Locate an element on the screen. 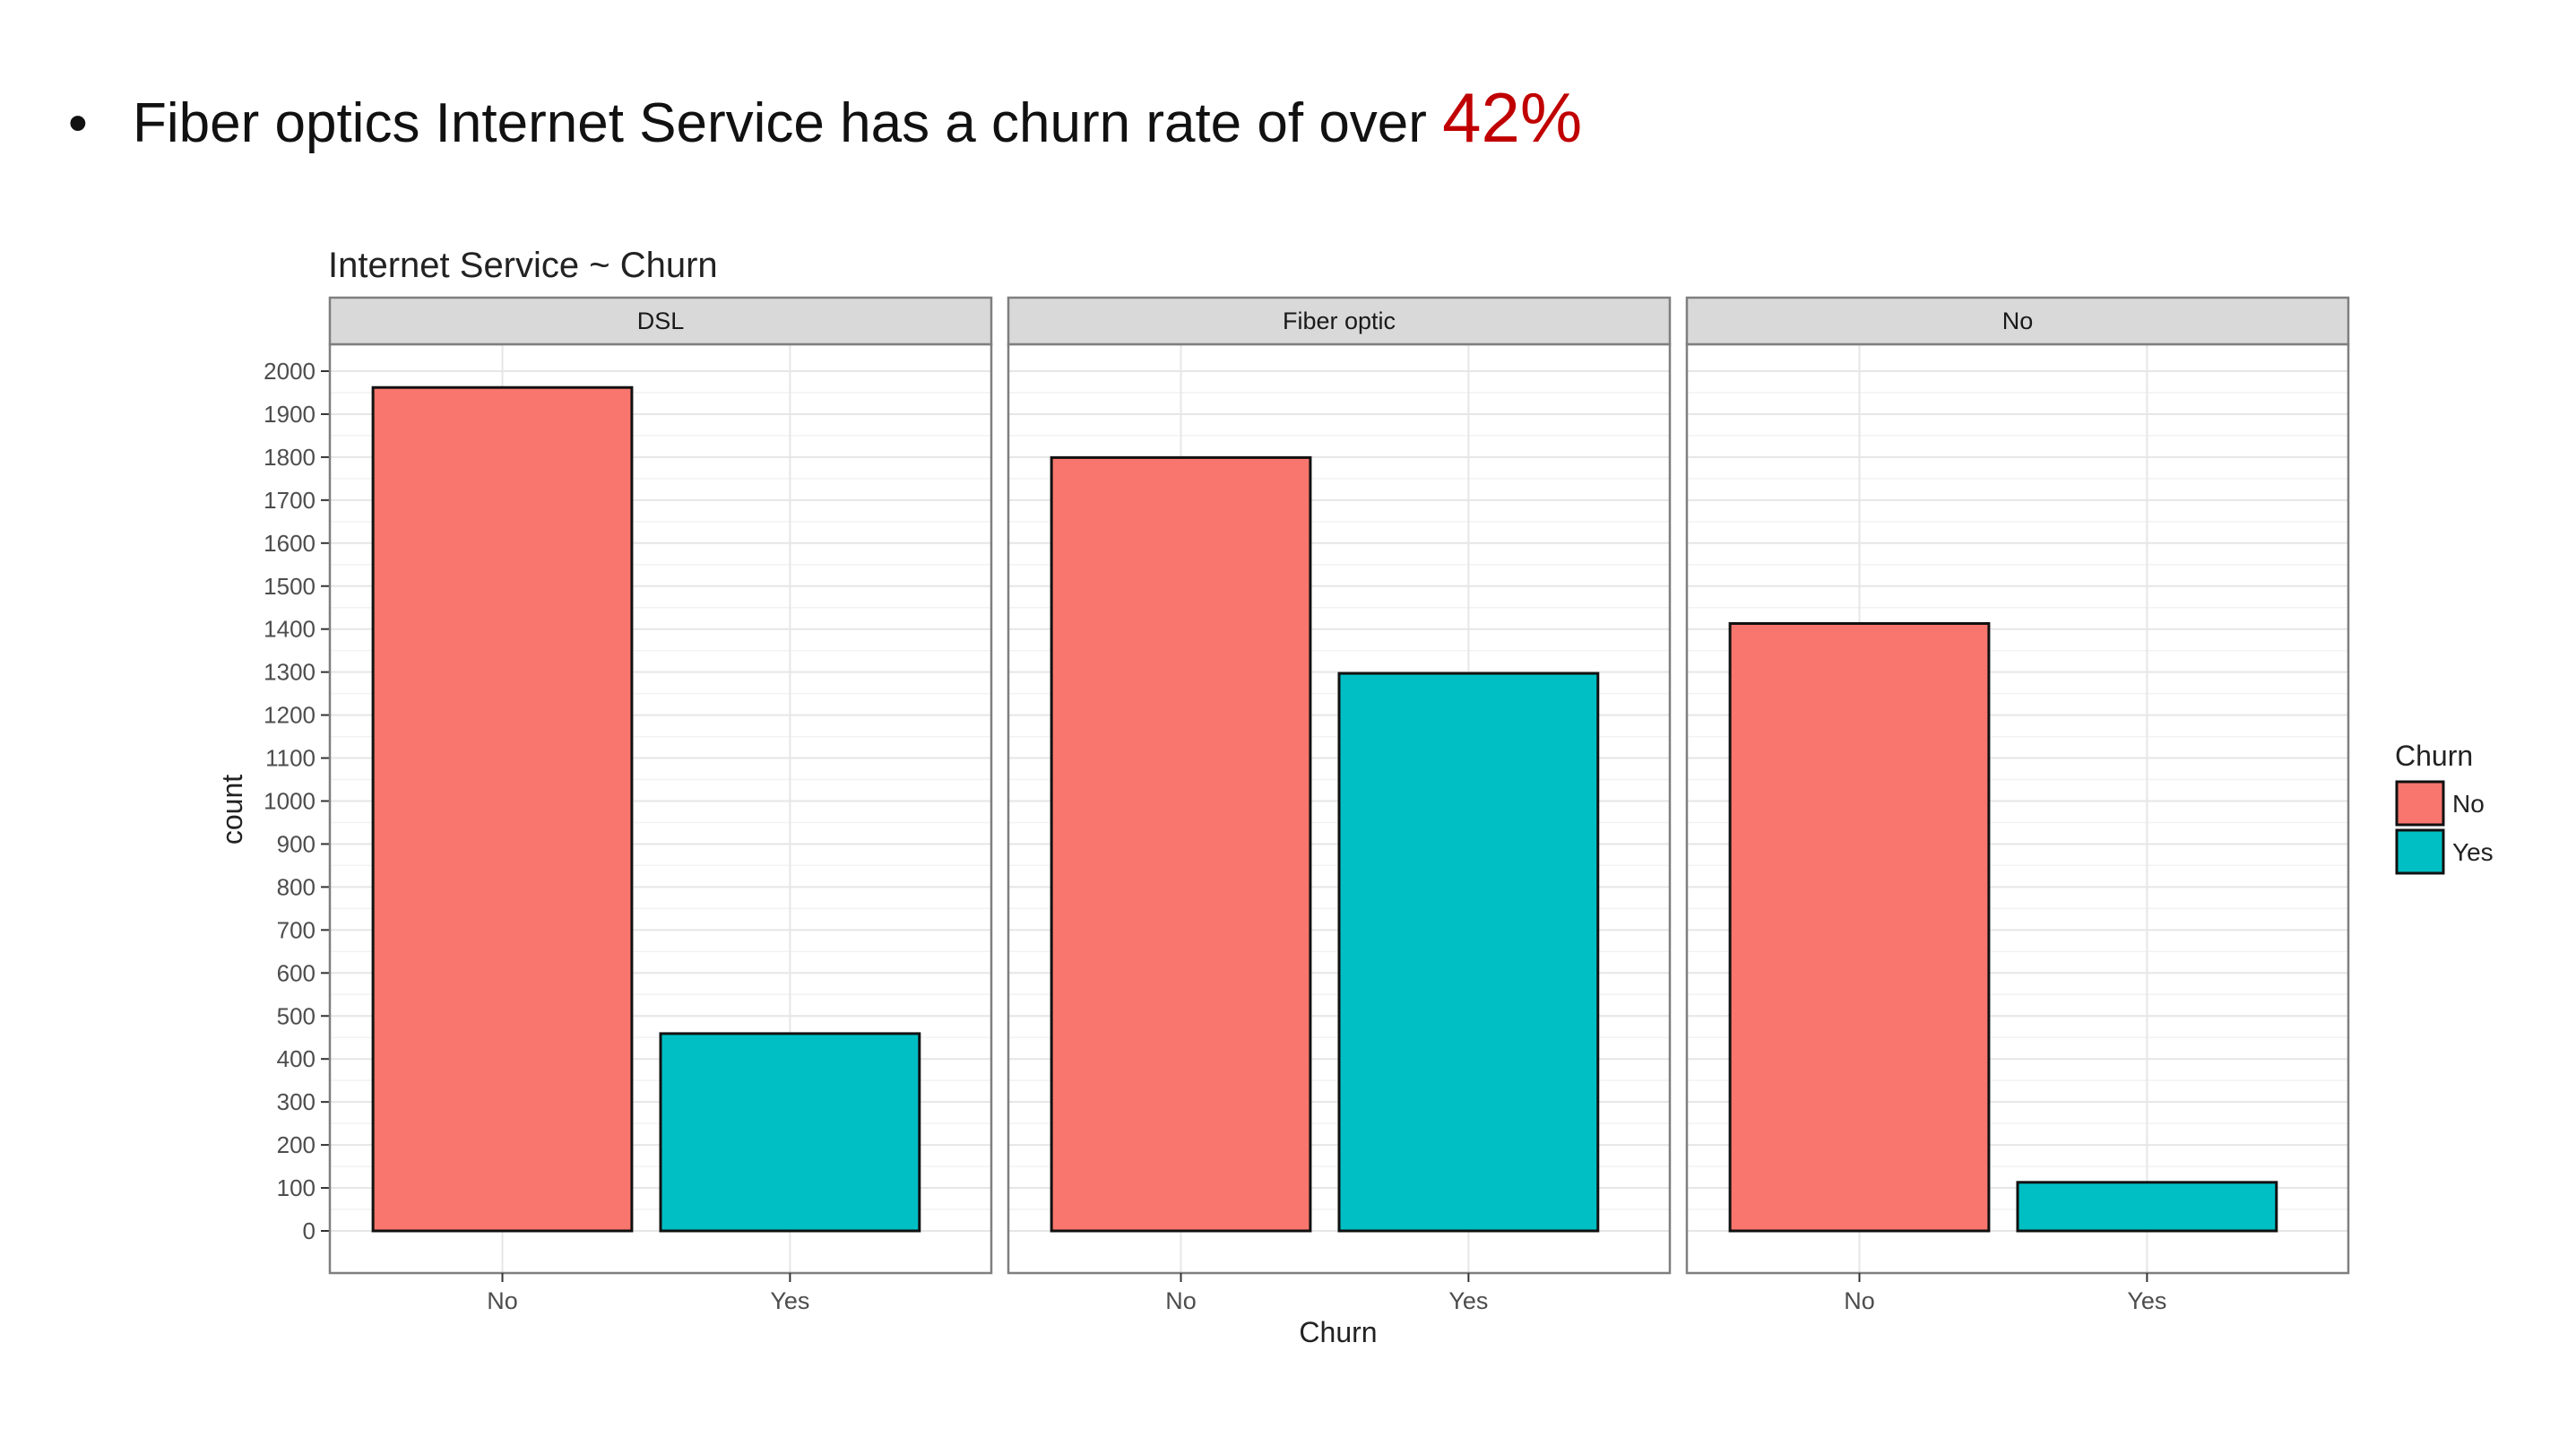 Image resolution: width=2576 pixels, height=1438 pixels. facet-strip-label: Fiber optic is located at coordinates (1339, 321).